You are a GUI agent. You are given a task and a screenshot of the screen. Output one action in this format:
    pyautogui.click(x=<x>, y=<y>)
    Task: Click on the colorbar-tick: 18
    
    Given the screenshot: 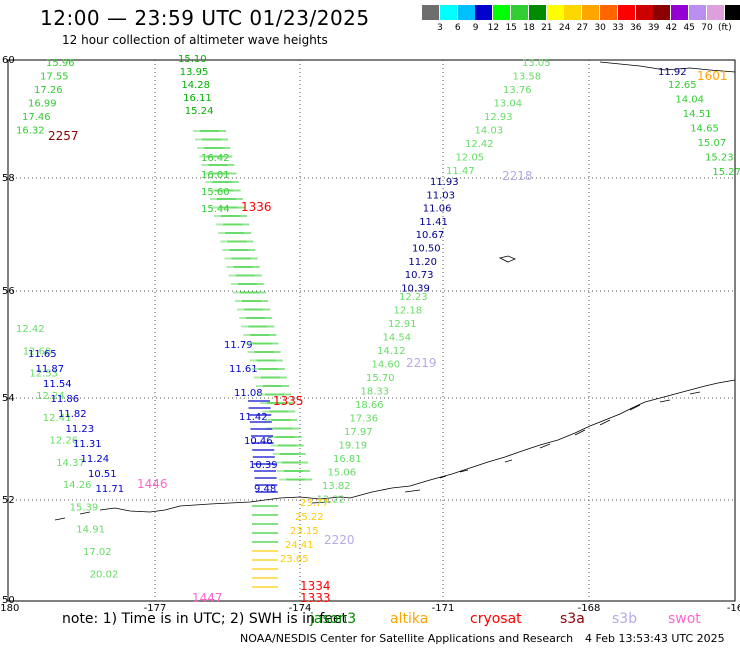 What is the action you would take?
    pyautogui.click(x=529, y=28)
    